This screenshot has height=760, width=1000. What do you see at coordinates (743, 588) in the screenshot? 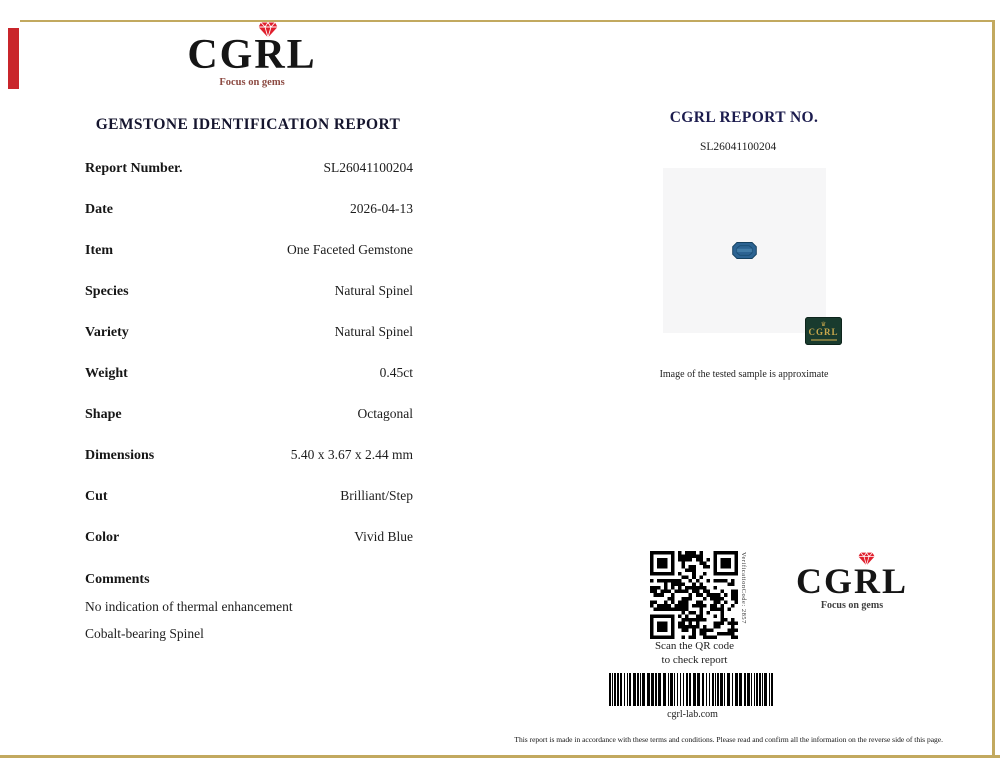
I see `qr-verification-code: VerificationCode: 2857` at bounding box center [743, 588].